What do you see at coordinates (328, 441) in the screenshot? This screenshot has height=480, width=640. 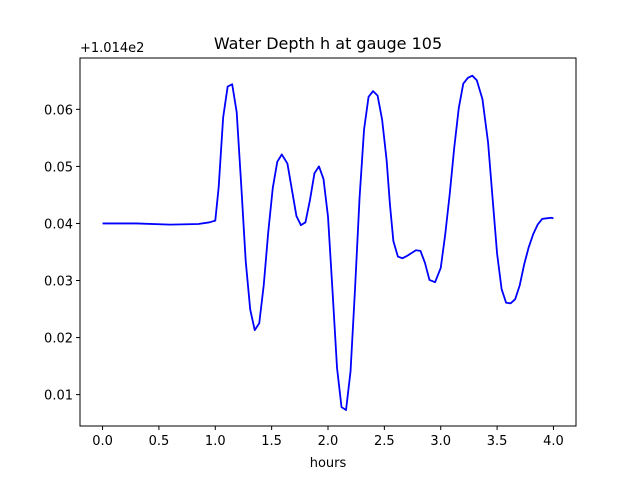 I see `x-tick-label: 2.0` at bounding box center [328, 441].